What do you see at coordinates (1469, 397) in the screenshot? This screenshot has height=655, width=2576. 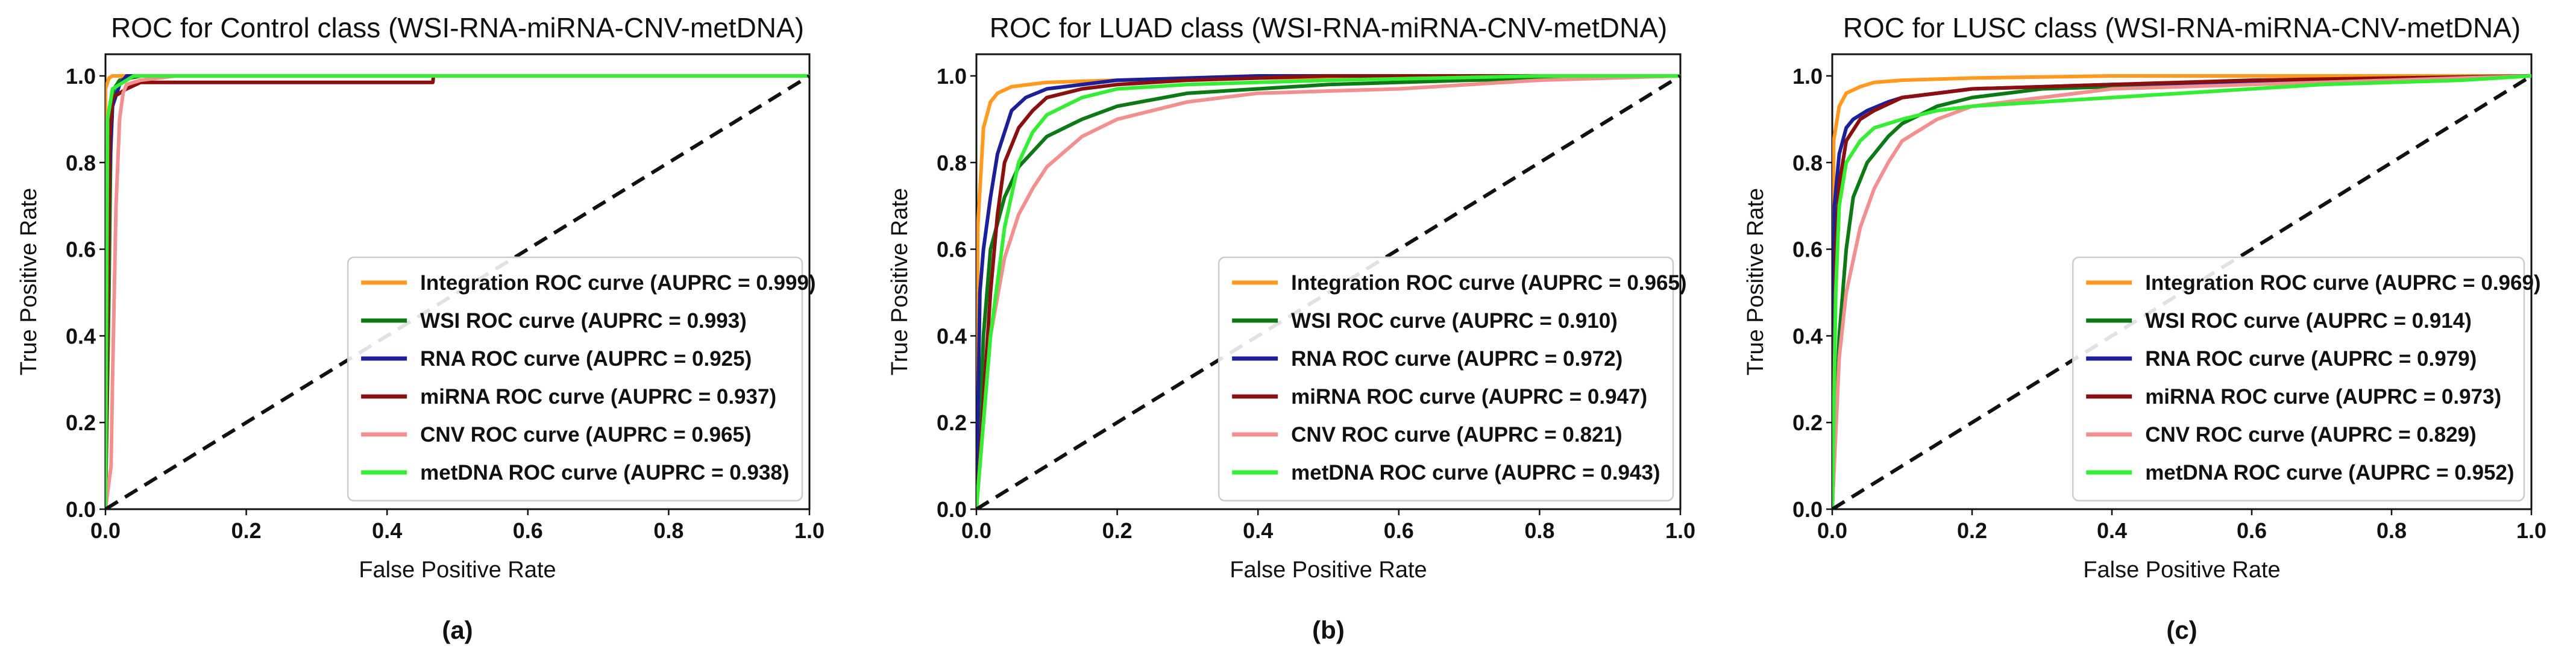 I see `legend-entry: miRNA ROC curve (AUPRC = 0.947)` at bounding box center [1469, 397].